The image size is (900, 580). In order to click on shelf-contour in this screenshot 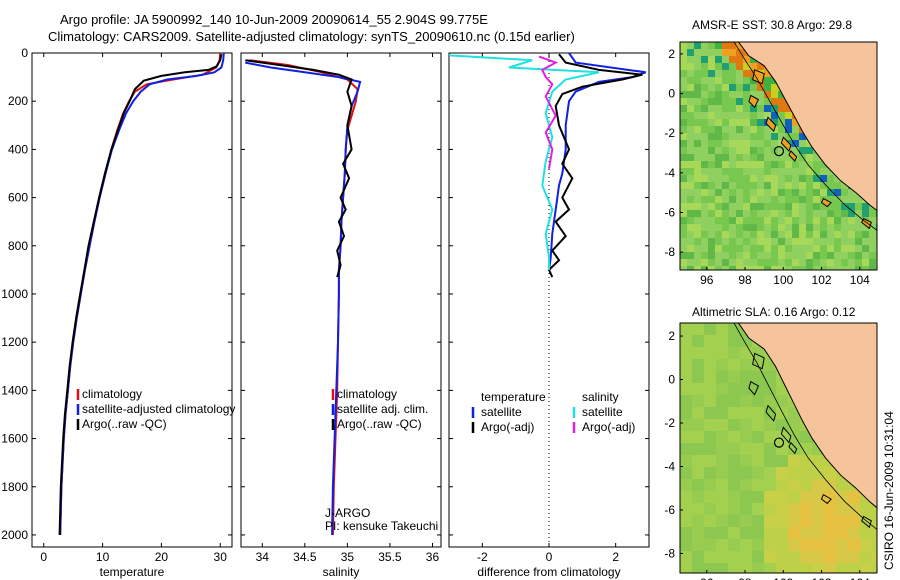, I will do `click(805, 426)`.